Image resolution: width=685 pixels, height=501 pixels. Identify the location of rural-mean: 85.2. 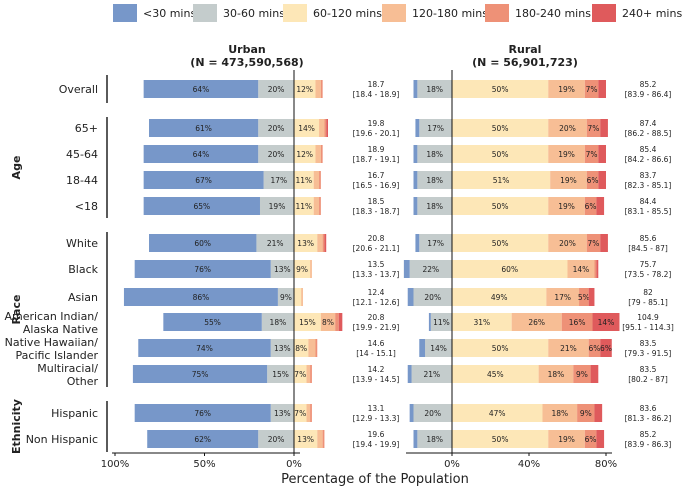
(648, 434).